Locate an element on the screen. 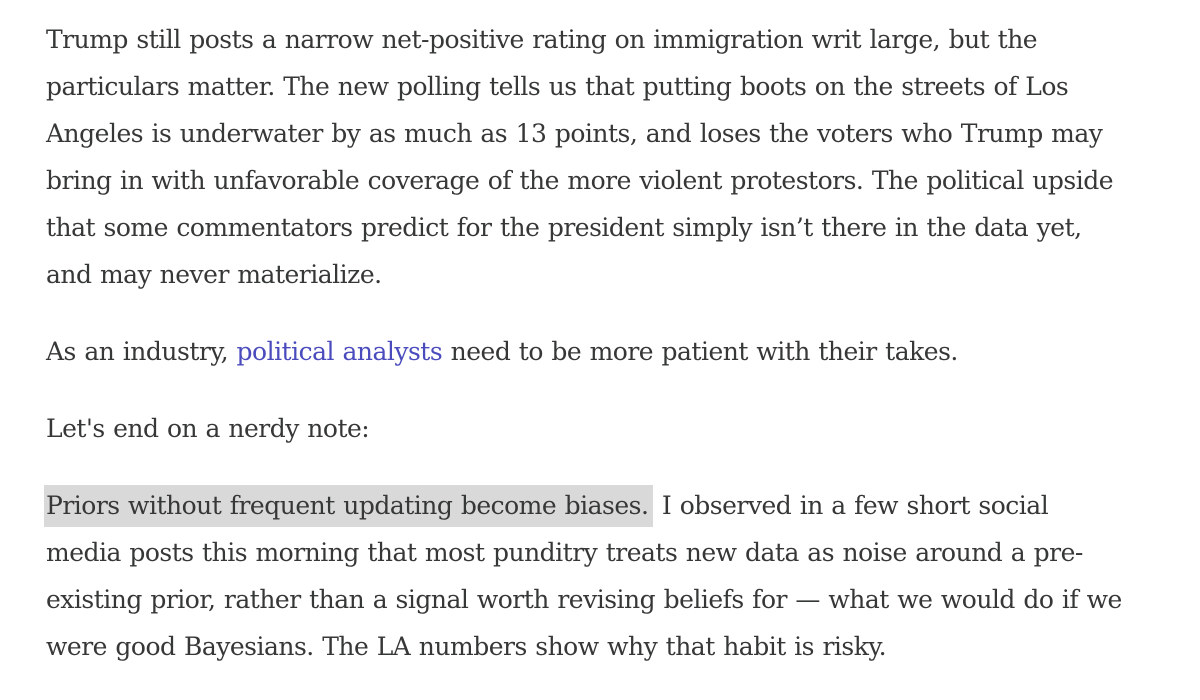 This screenshot has height=700, width=1200. text-before-link: As an industry, is located at coordinates (141, 351).